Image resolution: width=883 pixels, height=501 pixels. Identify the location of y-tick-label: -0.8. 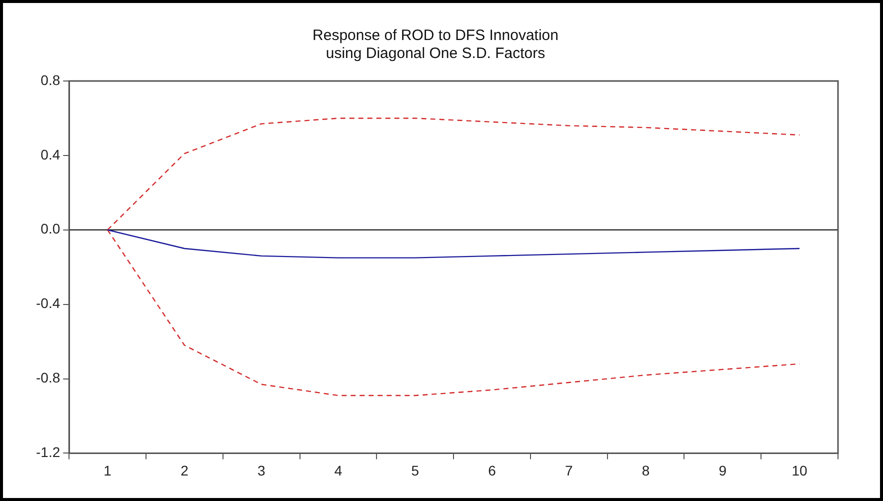
(48, 378).